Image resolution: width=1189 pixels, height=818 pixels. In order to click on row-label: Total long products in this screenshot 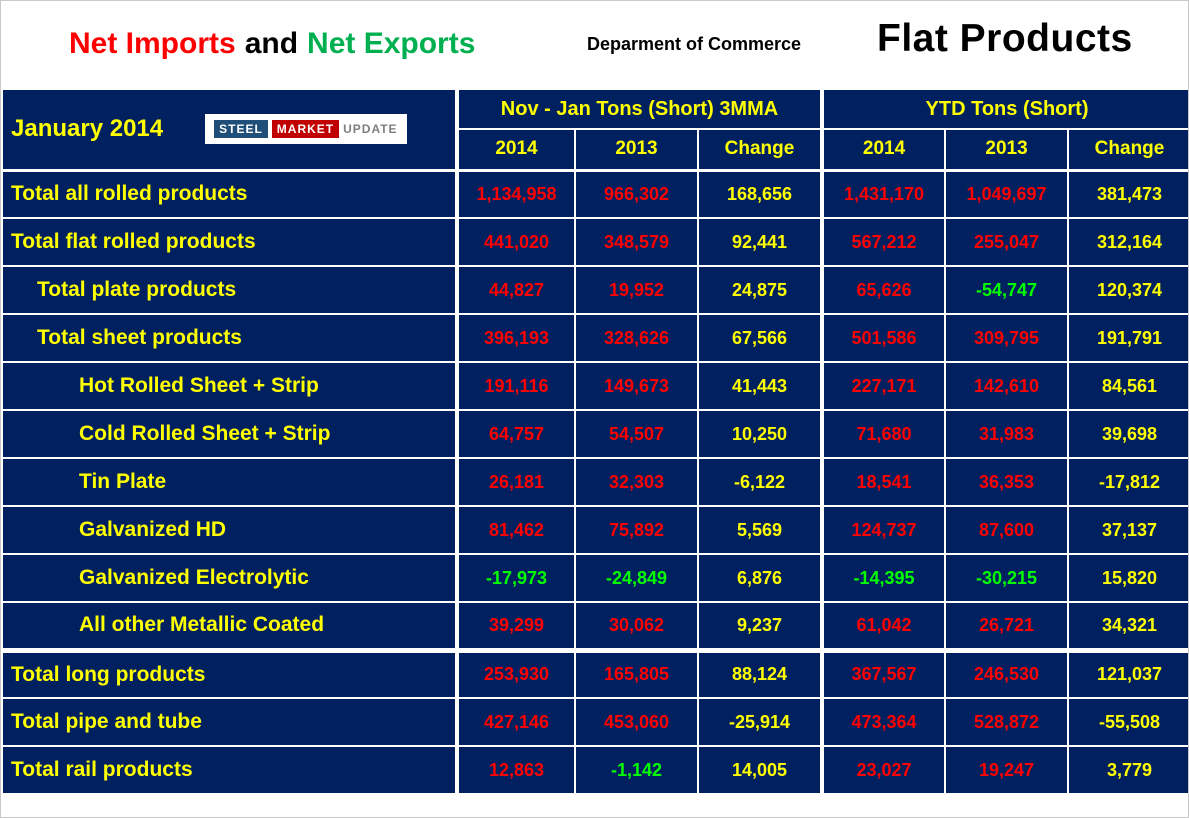, I will do `click(230, 673)`.